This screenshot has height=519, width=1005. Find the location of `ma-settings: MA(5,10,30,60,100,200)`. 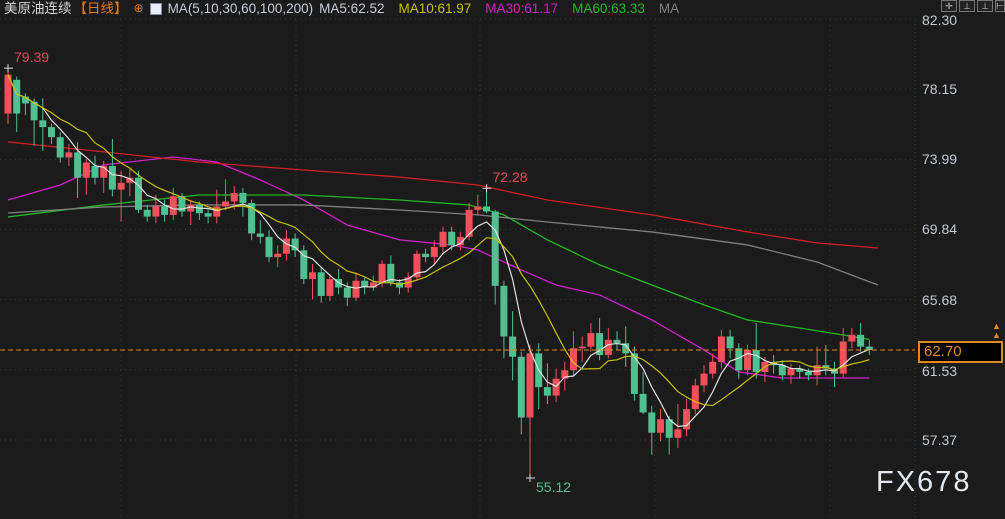

ma-settings: MA(5,10,30,60,100,200) is located at coordinates (240, 8).